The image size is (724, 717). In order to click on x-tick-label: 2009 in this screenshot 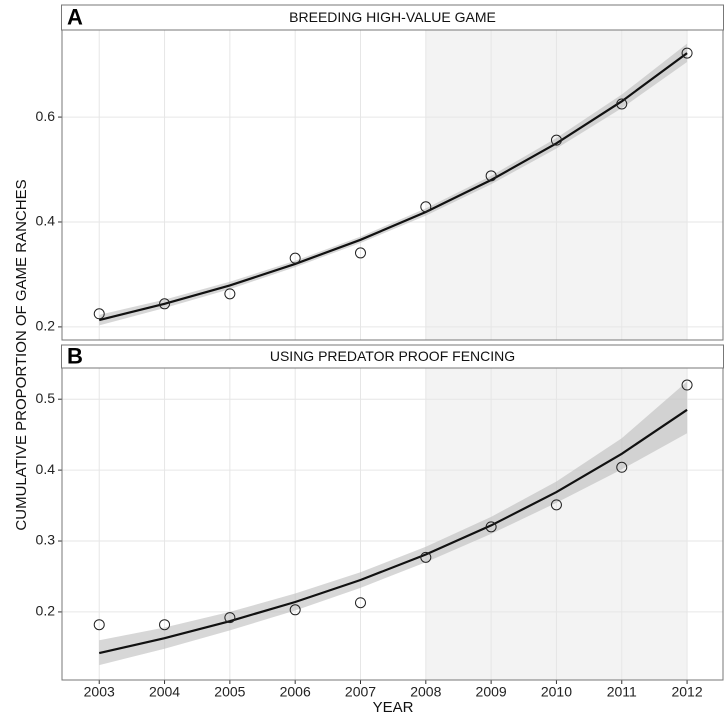, I will do `click(491, 692)`.